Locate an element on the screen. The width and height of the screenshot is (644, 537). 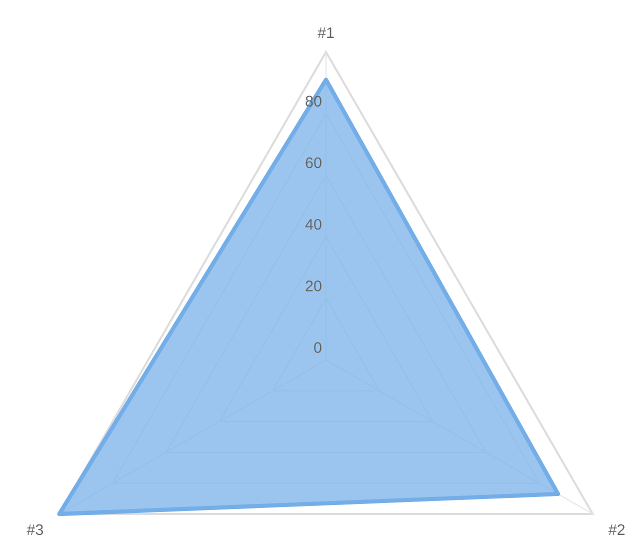
y-tick-label: 60 is located at coordinates (314, 162).